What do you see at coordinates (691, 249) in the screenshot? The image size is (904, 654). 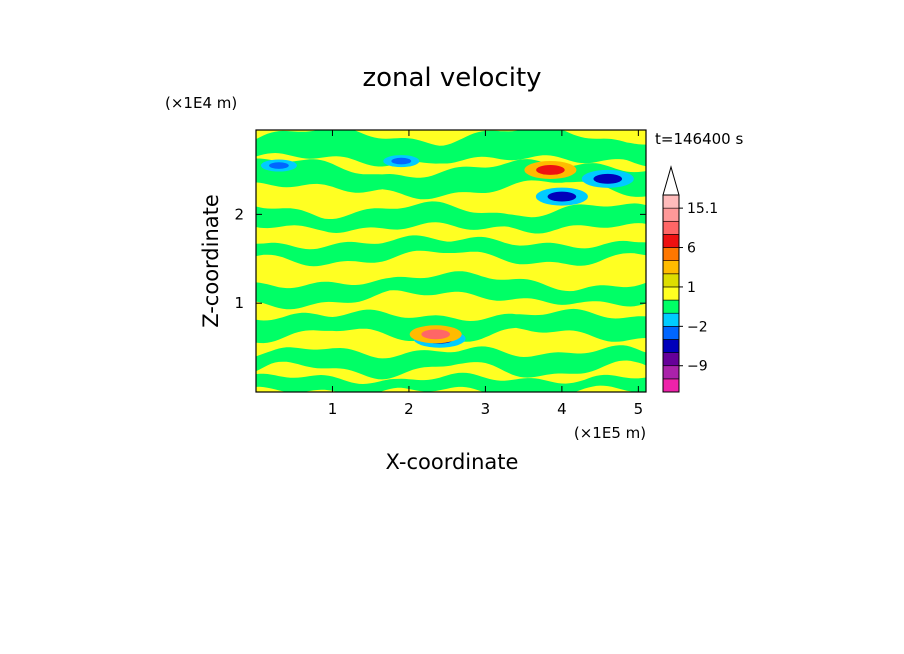 I see `colorbar-label: 6` at bounding box center [691, 249].